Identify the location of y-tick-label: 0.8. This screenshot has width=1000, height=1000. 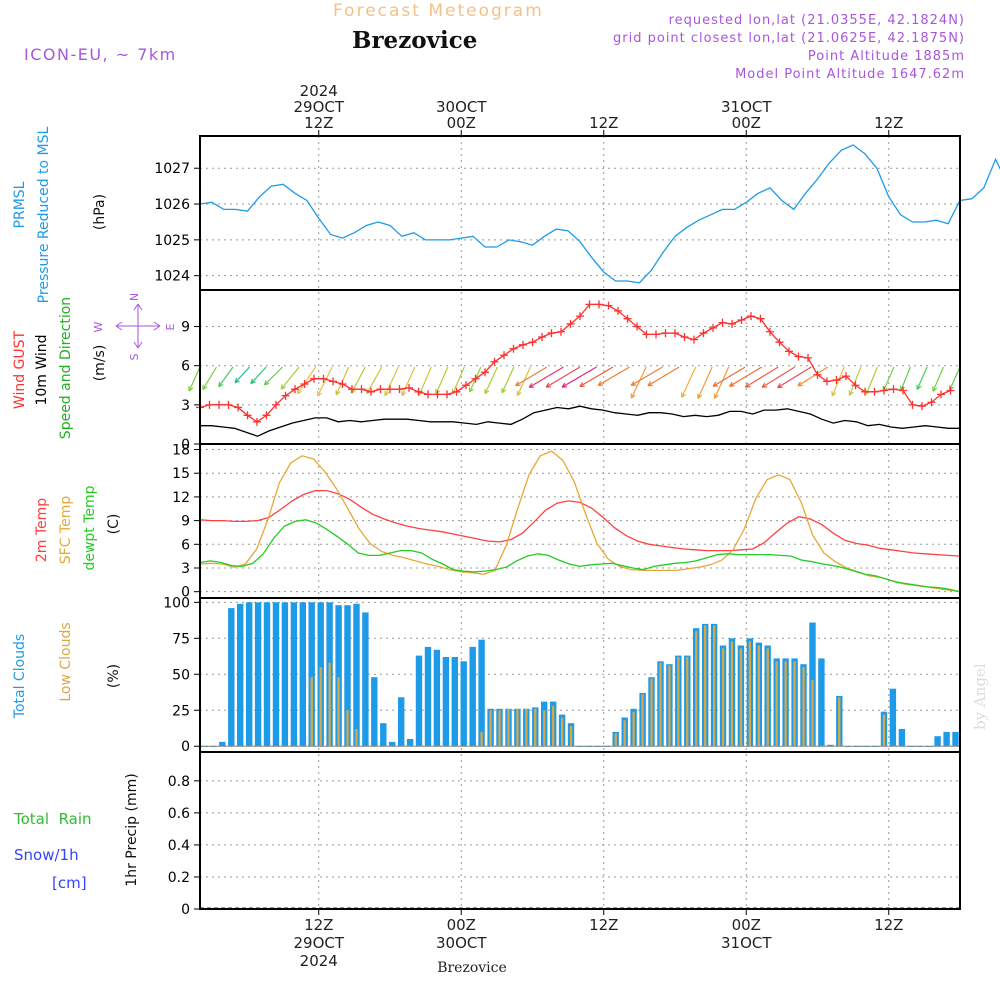
(179, 782).